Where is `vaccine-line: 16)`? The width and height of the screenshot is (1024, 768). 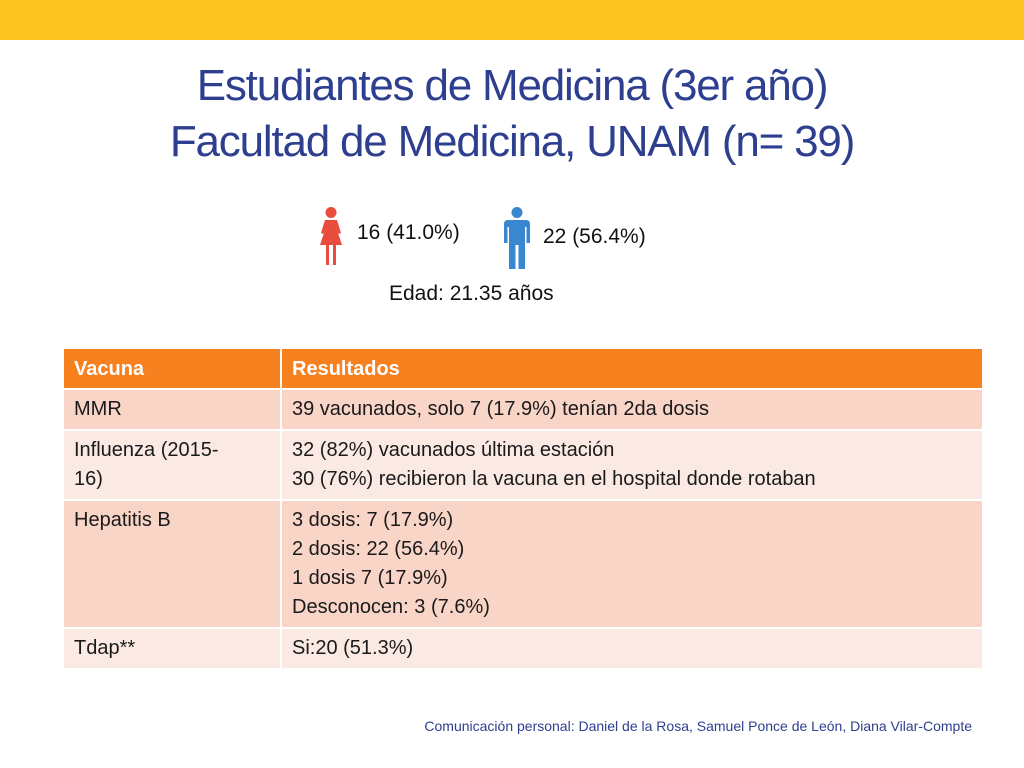 vaccine-line: 16) is located at coordinates (88, 479).